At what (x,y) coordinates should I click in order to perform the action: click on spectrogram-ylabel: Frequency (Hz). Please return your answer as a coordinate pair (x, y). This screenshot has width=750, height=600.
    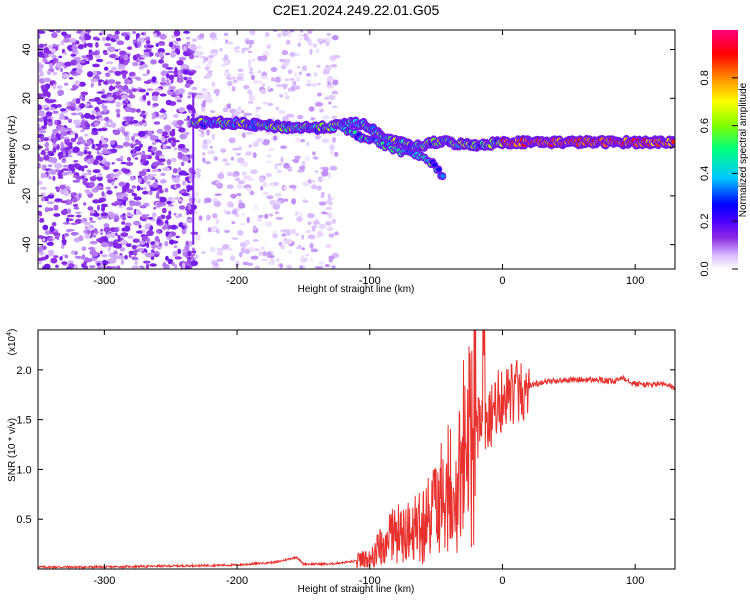
    Looking at the image, I should click on (12, 150).